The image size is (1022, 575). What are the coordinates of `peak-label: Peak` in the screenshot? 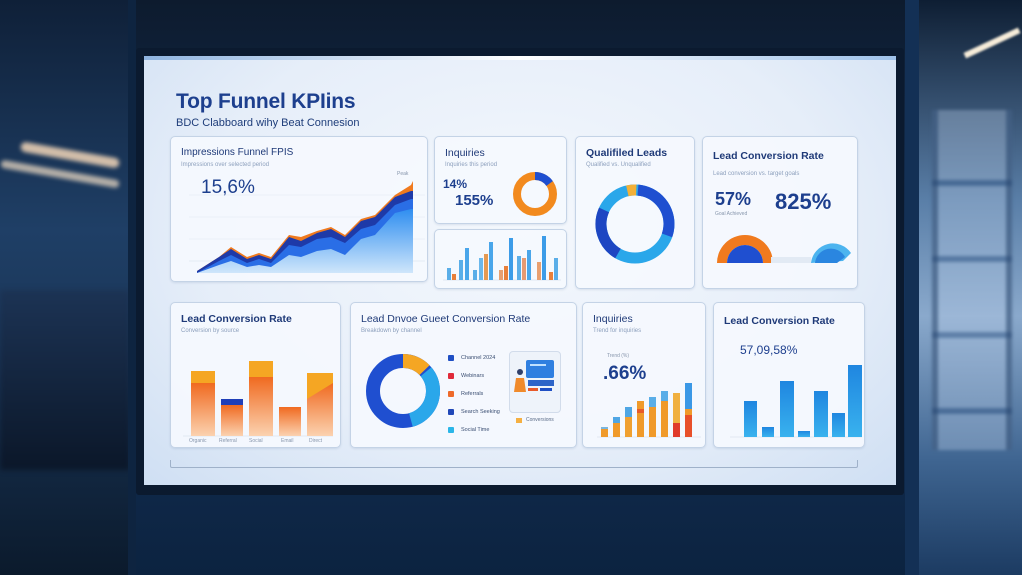 It's located at (403, 174).